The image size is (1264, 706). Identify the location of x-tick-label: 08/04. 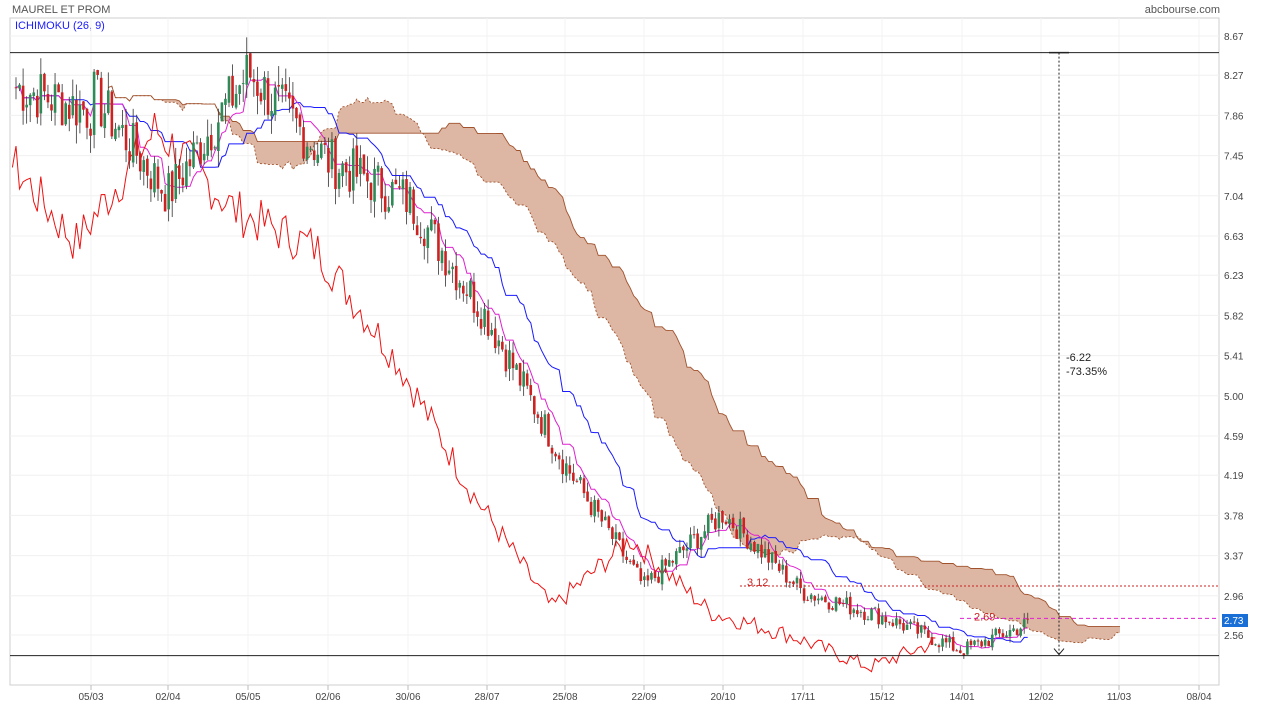
(1198, 697).